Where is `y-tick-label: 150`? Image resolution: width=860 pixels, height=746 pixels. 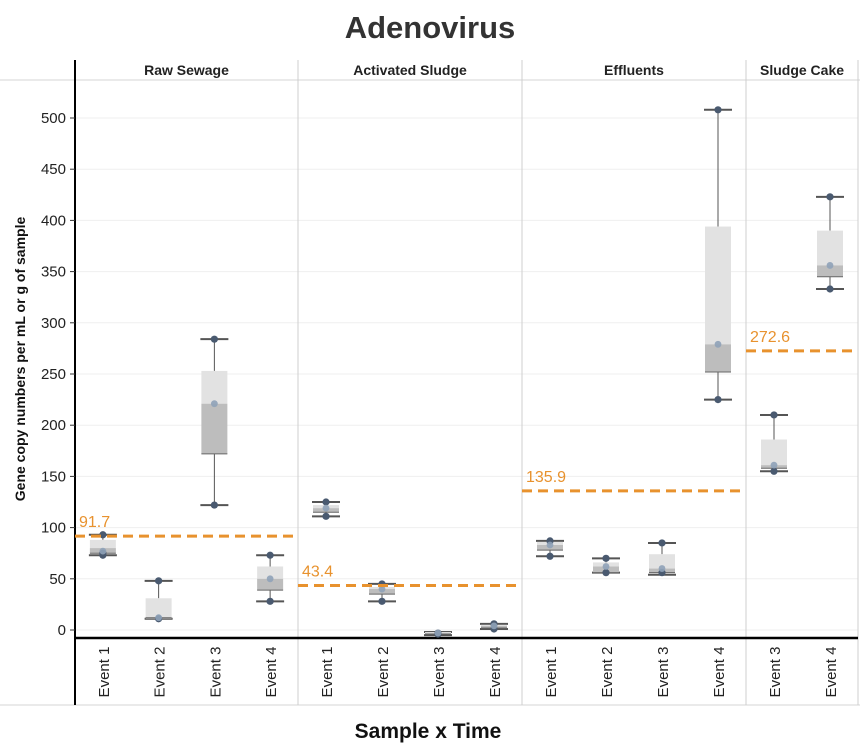
y-tick-label: 150 is located at coordinates (53, 476).